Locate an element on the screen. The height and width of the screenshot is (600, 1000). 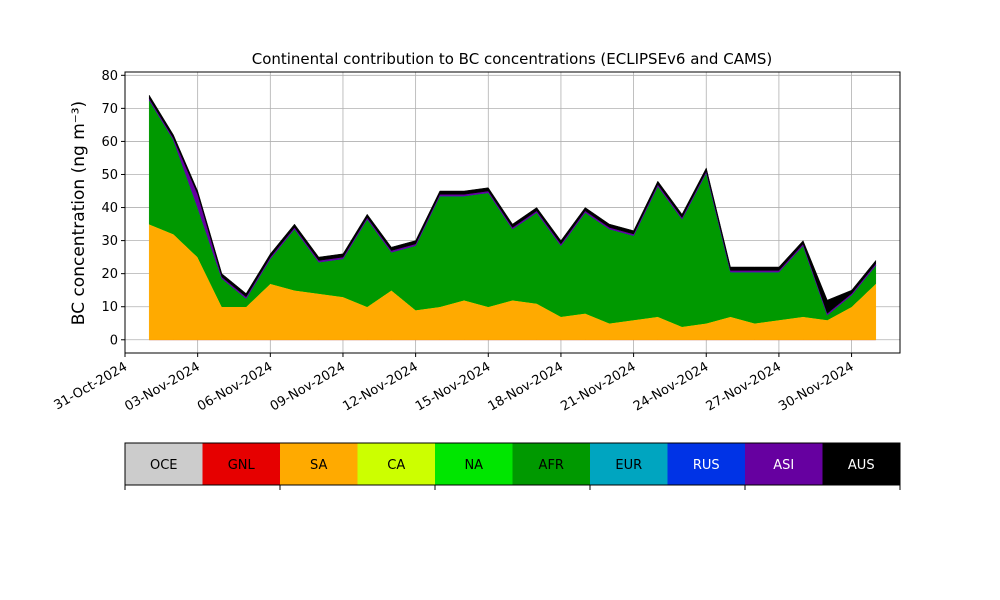
legend-frame is located at coordinates (512, 464).